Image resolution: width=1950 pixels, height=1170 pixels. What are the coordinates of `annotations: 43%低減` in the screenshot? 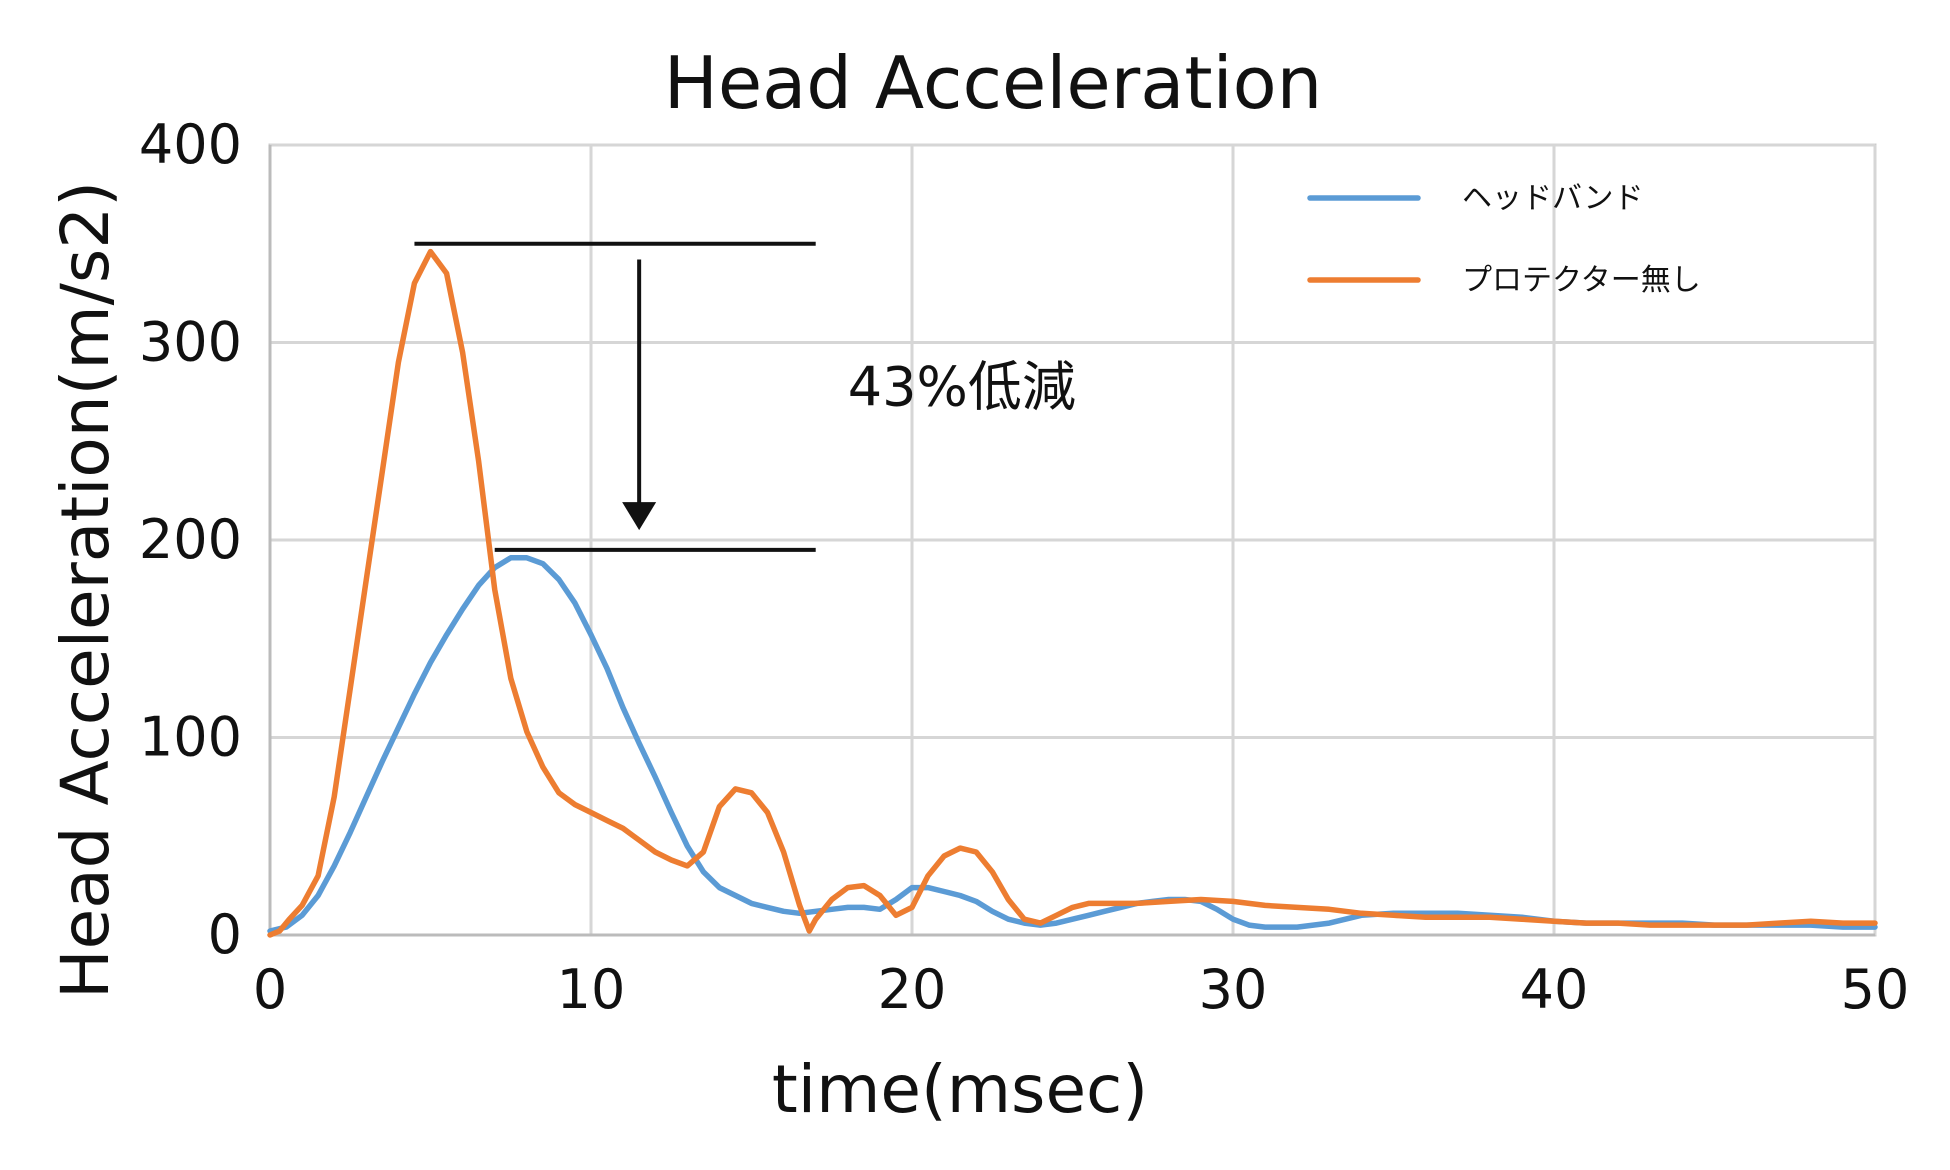 It's located at (745, 396).